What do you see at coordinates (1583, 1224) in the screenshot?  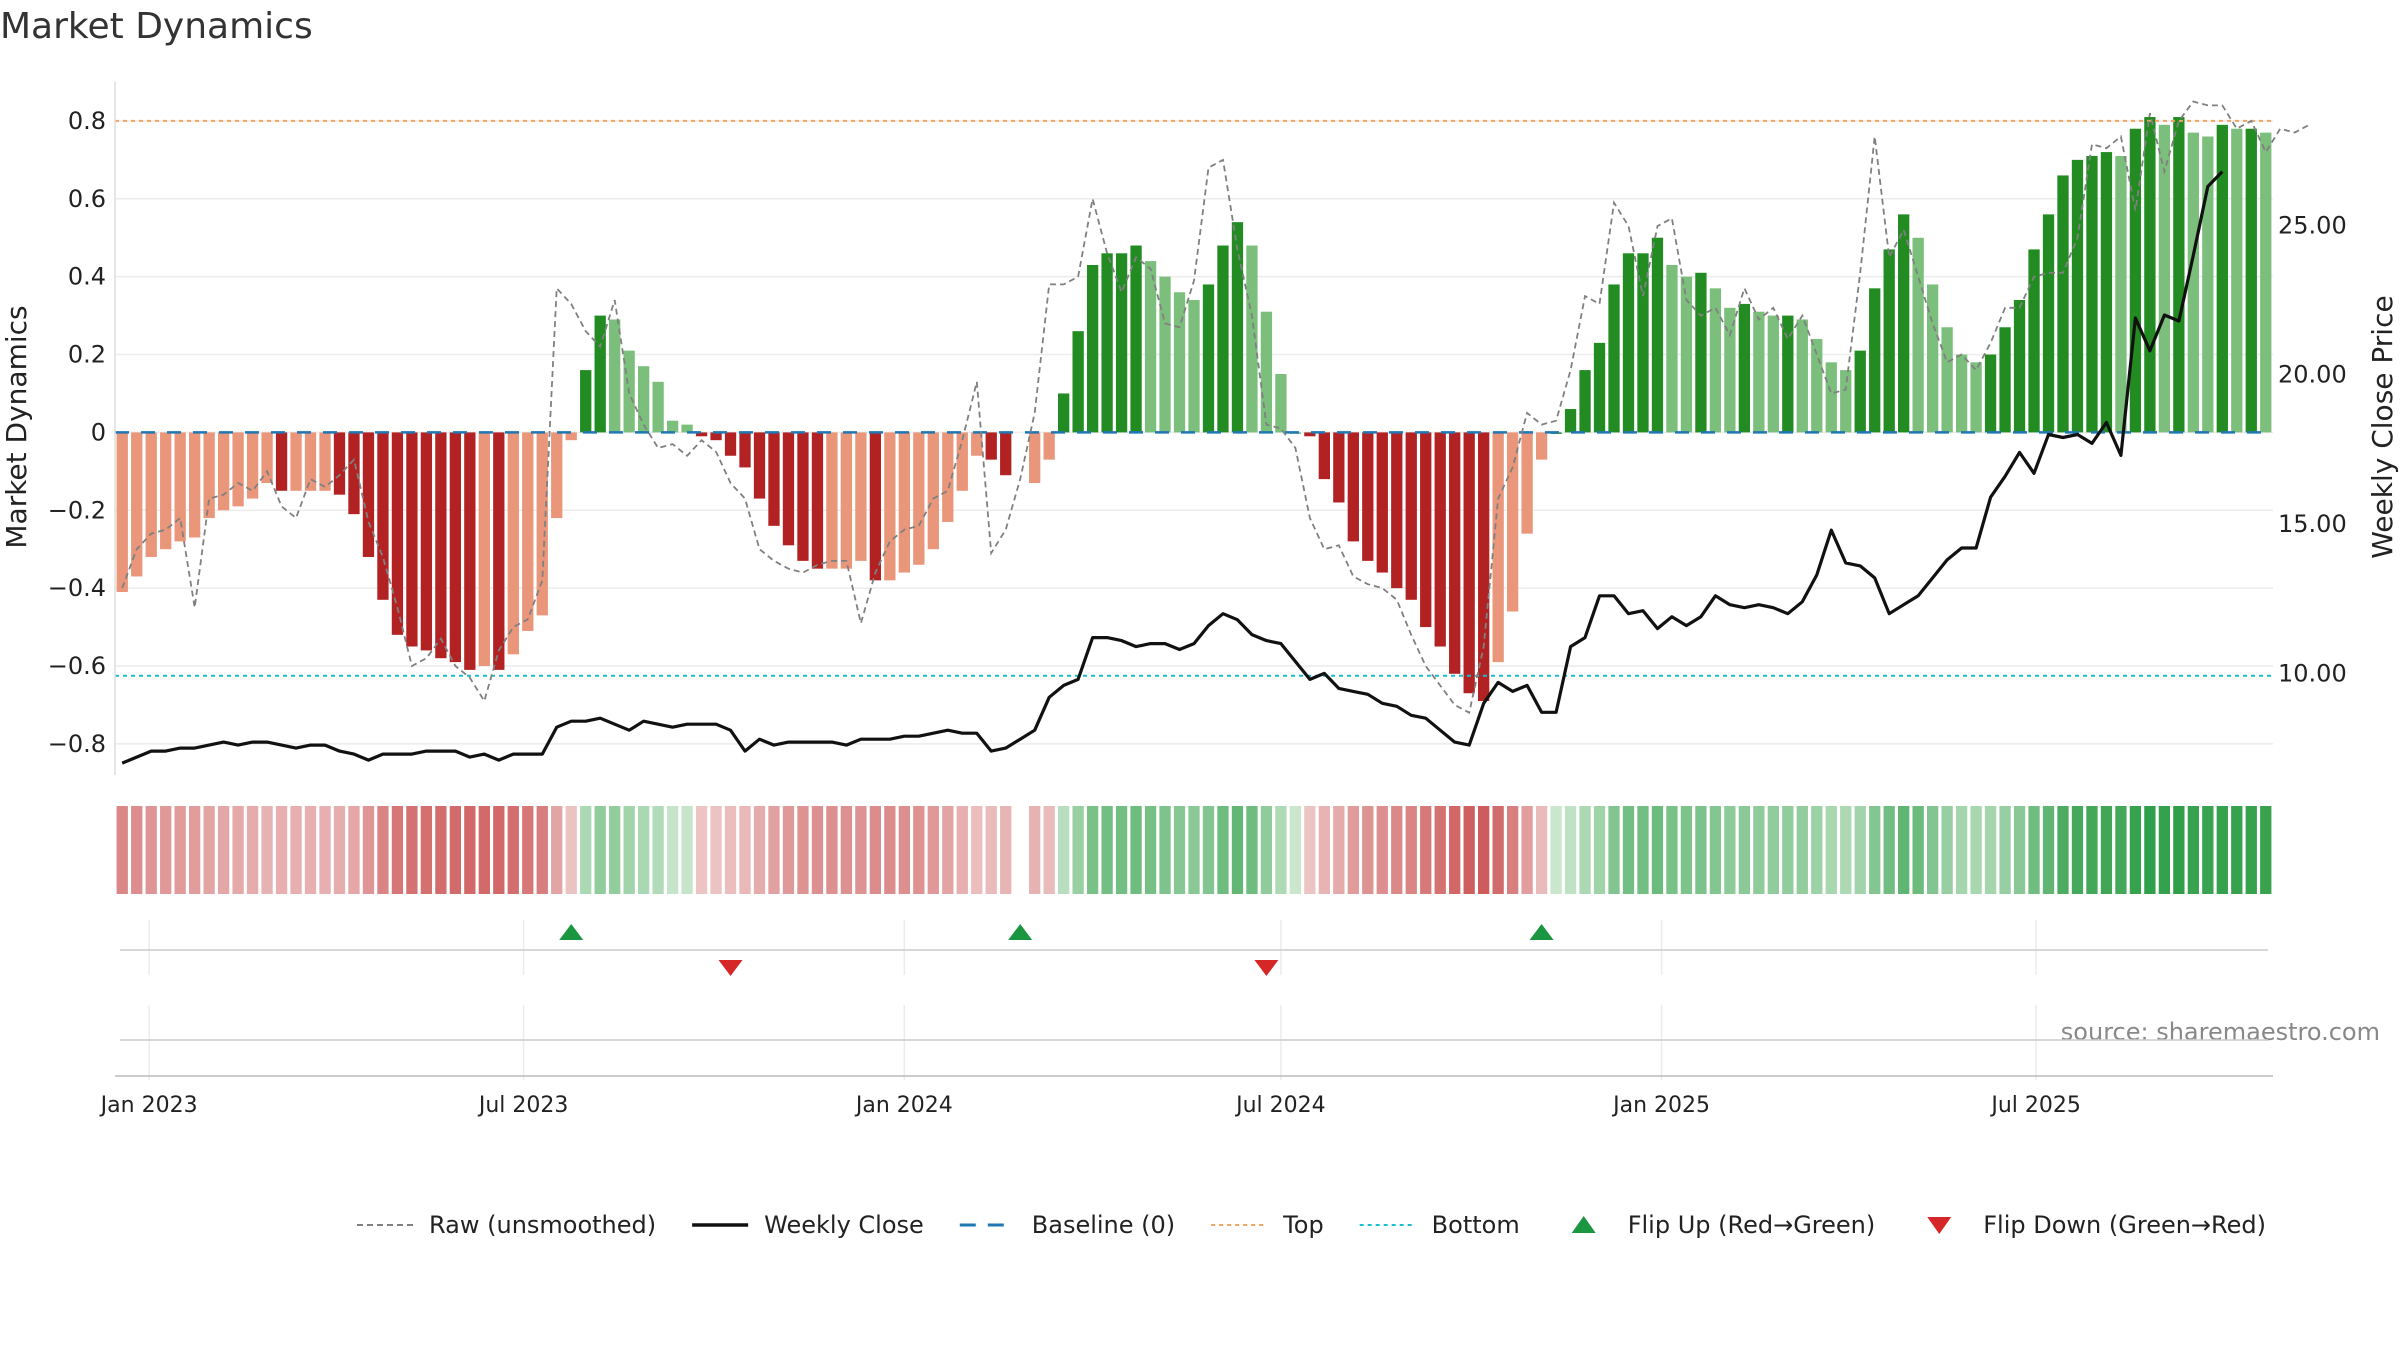 I see `legend-swatch-flip-up` at bounding box center [1583, 1224].